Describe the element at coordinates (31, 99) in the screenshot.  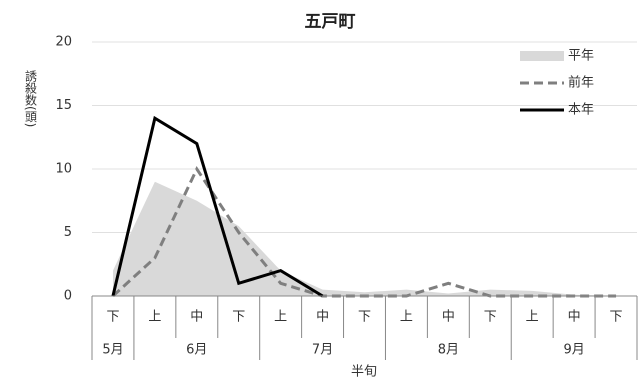
I see `y-axis-label: 誘殺数(頭)` at that location.